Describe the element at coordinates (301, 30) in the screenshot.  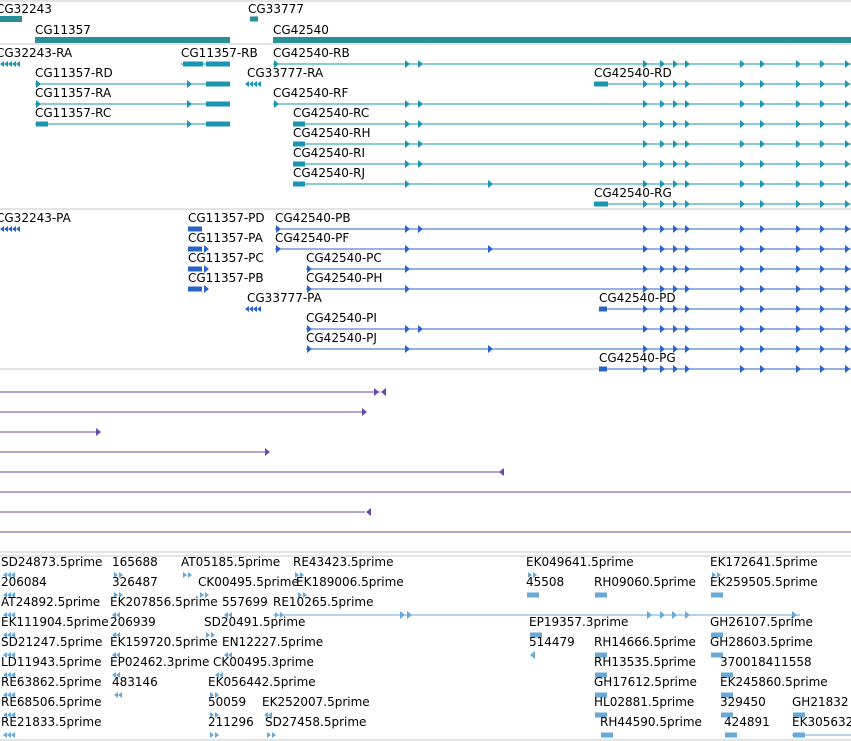
I see `gene-label: CG42540` at that location.